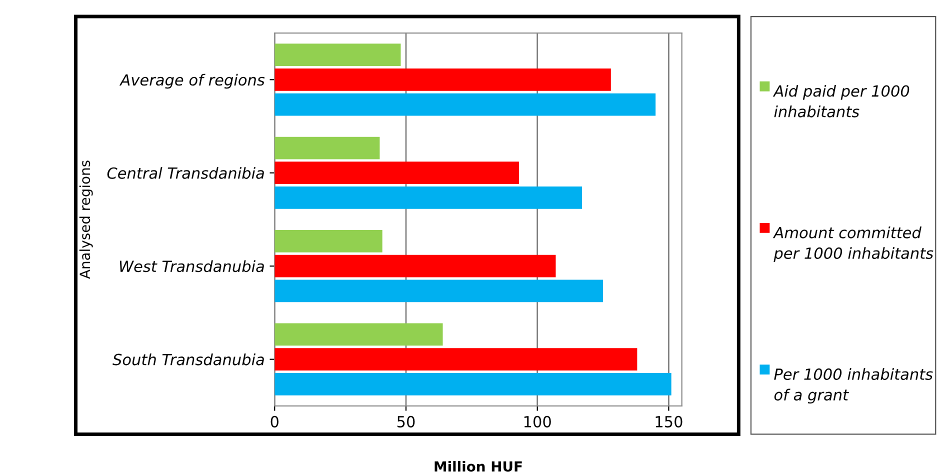 This screenshot has width=947, height=472. Describe the element at coordinates (188, 360) in the screenshot. I see `y-tick-label: South Transdanubia` at that location.